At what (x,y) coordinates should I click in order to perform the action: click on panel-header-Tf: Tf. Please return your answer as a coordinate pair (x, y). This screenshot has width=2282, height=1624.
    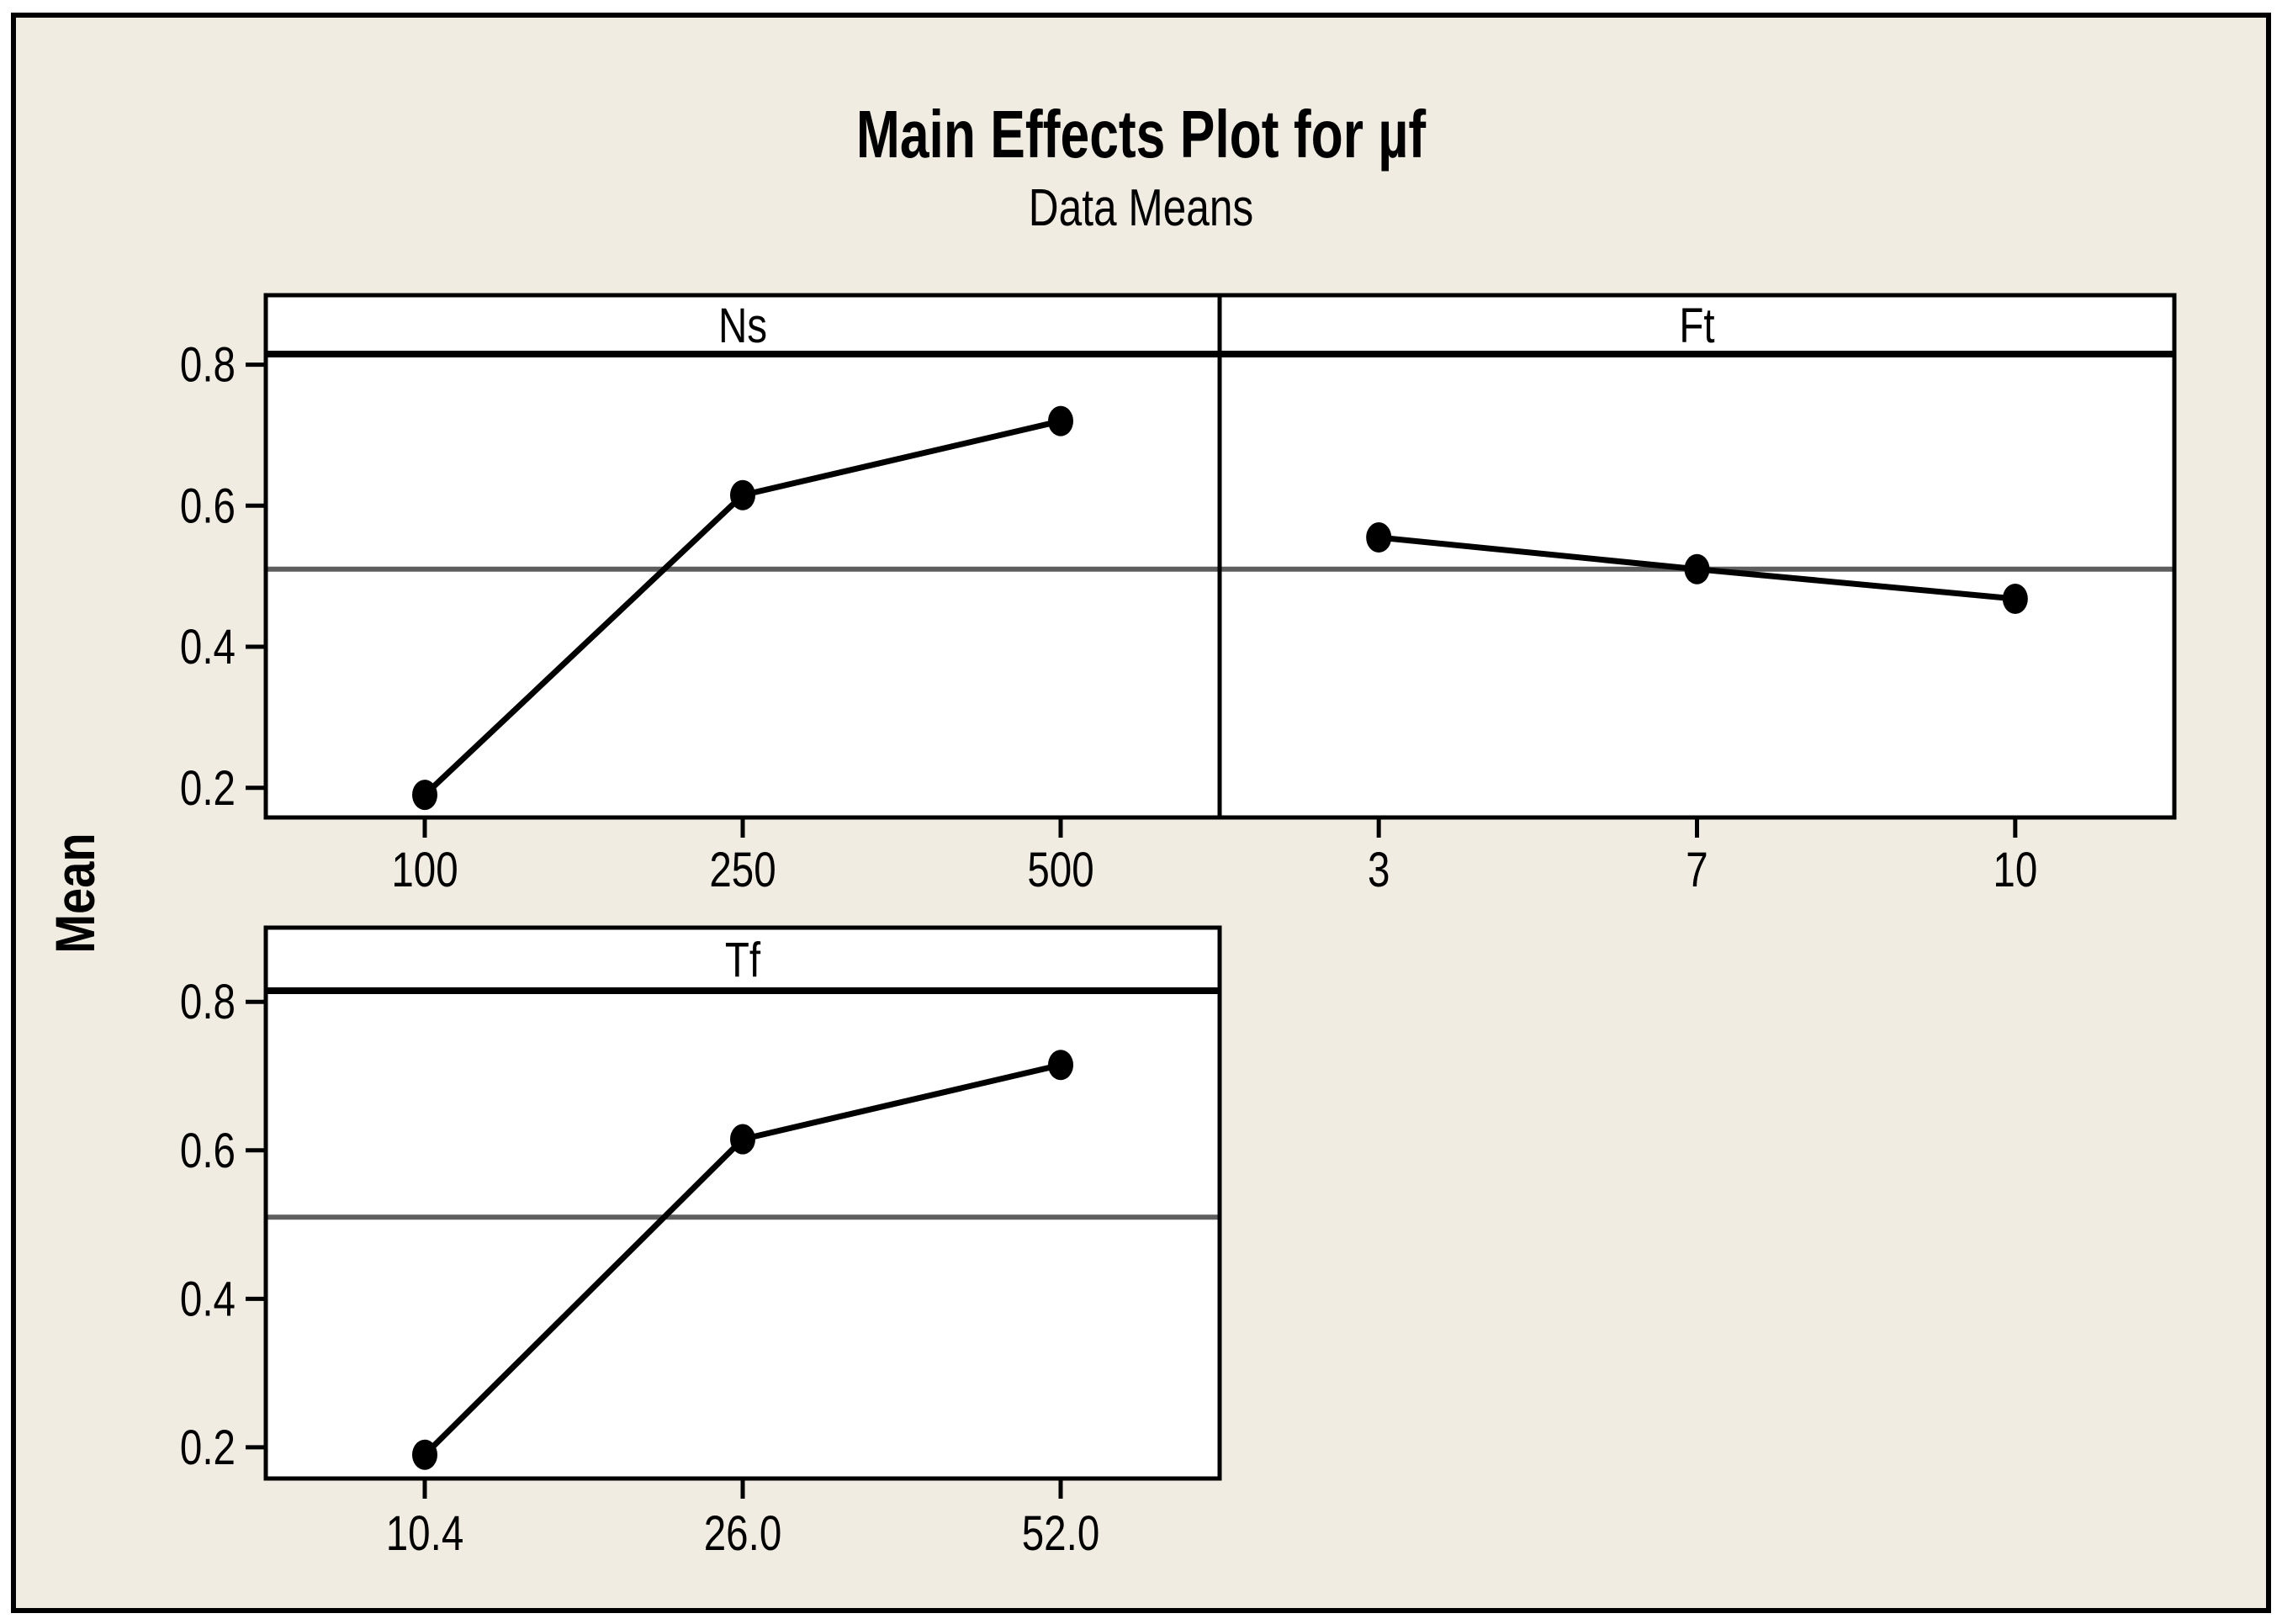
    Looking at the image, I should click on (742, 961).